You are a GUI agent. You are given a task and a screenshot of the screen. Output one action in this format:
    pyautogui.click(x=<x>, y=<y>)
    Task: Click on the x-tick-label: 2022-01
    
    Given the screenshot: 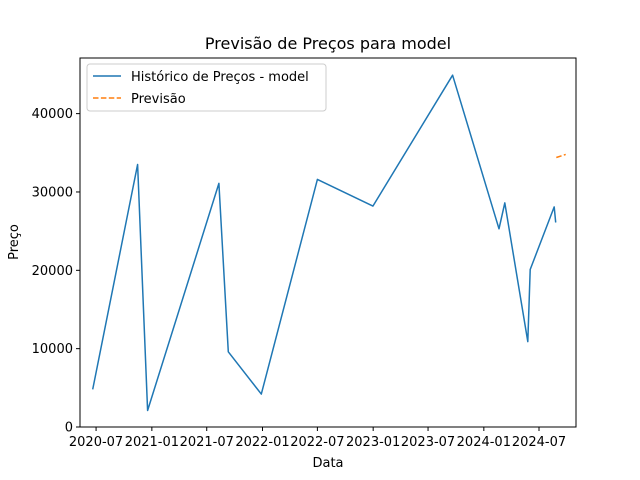 What is the action you would take?
    pyautogui.click(x=262, y=442)
    